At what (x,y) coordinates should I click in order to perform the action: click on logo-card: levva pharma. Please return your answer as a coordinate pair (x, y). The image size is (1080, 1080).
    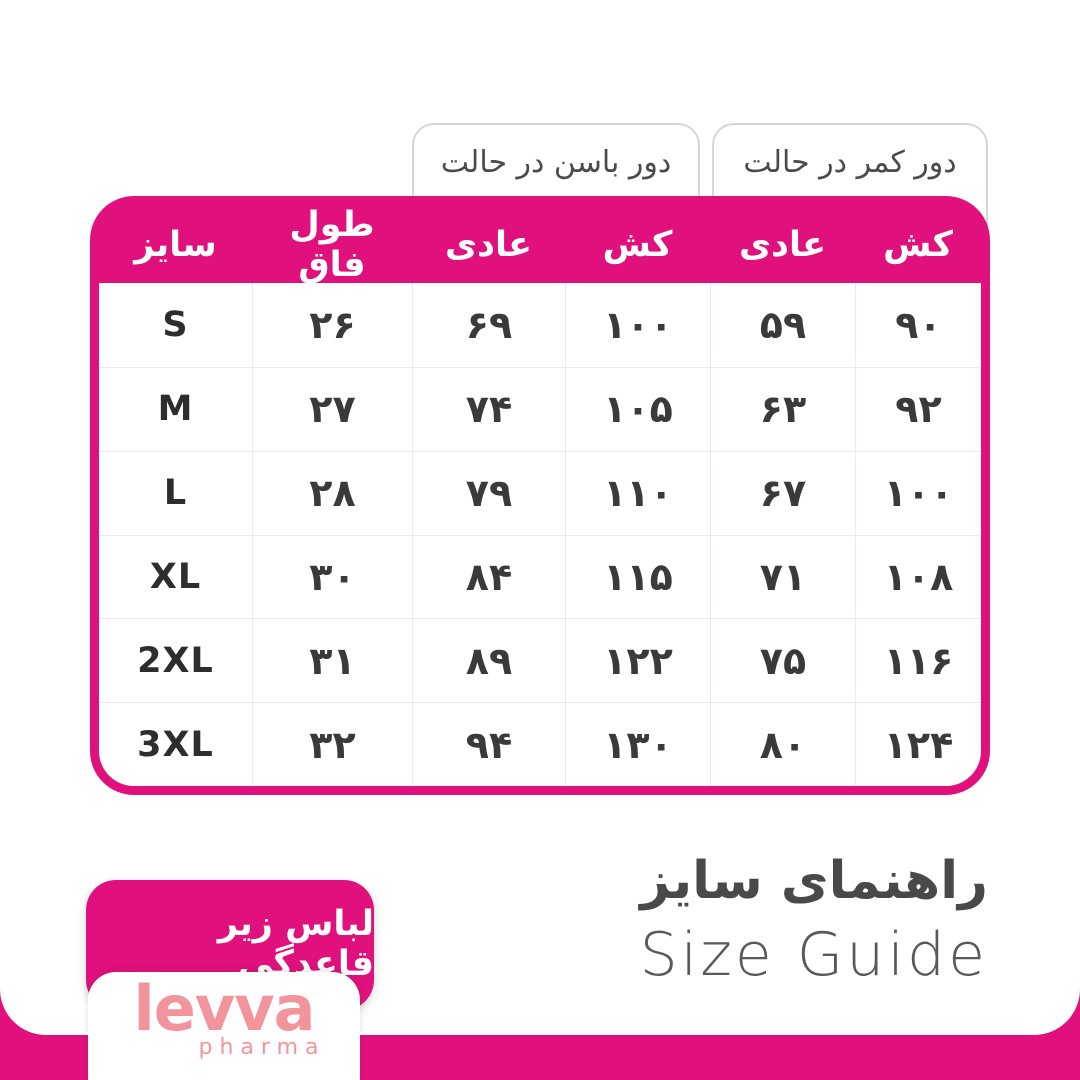
    Looking at the image, I should click on (224, 1026).